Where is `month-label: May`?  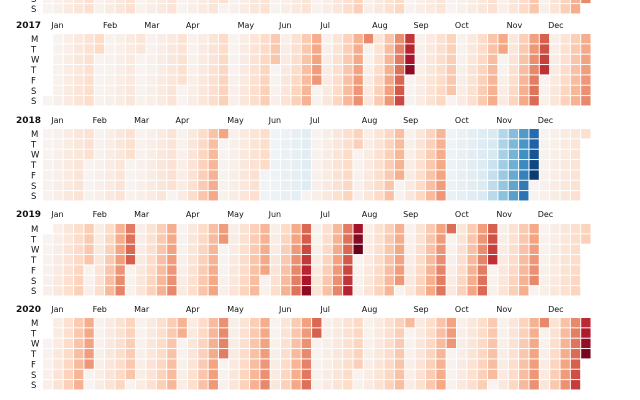
month-label: May is located at coordinates (246, 25).